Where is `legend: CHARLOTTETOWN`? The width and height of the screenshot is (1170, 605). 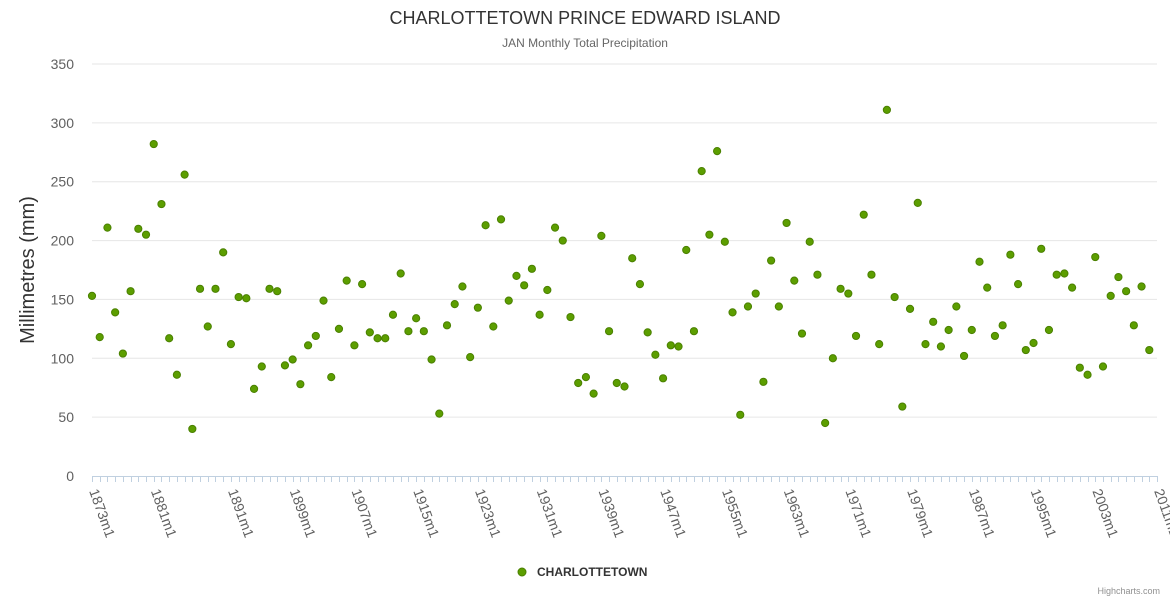
legend: CHARLOTTETOWN is located at coordinates (582, 572).